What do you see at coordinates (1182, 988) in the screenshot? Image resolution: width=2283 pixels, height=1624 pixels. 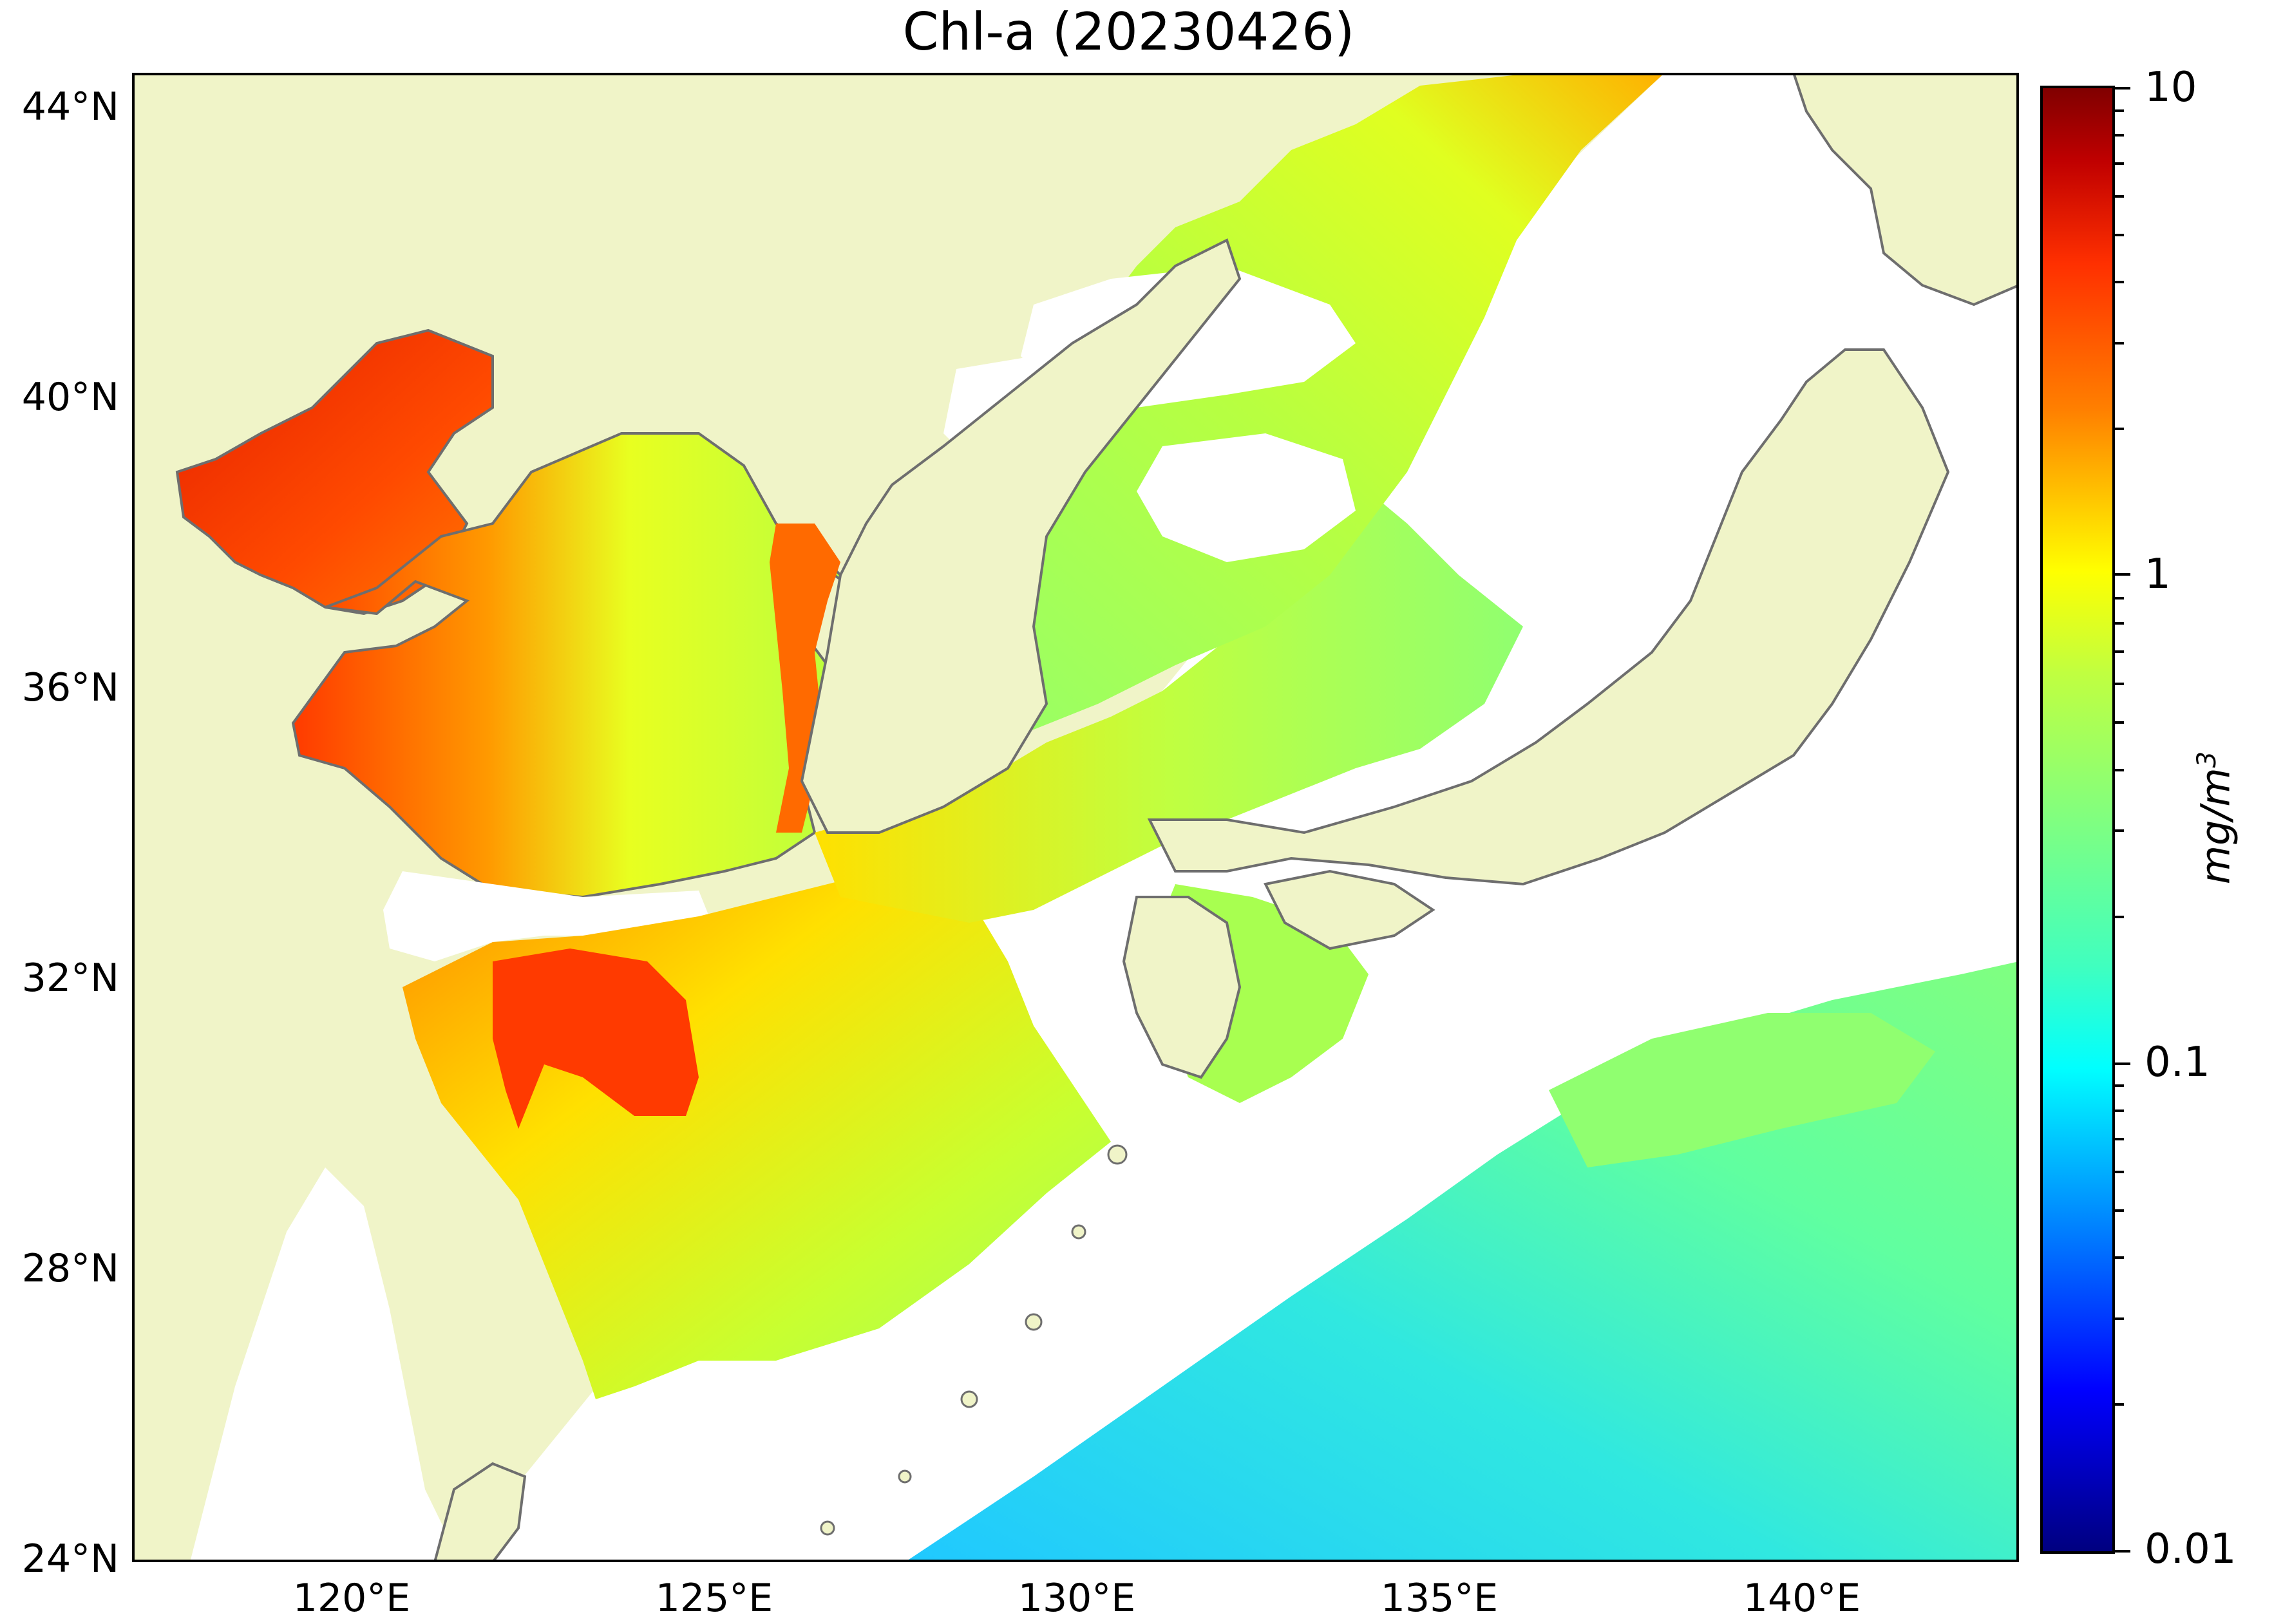 I see `japan-kyushu` at bounding box center [1182, 988].